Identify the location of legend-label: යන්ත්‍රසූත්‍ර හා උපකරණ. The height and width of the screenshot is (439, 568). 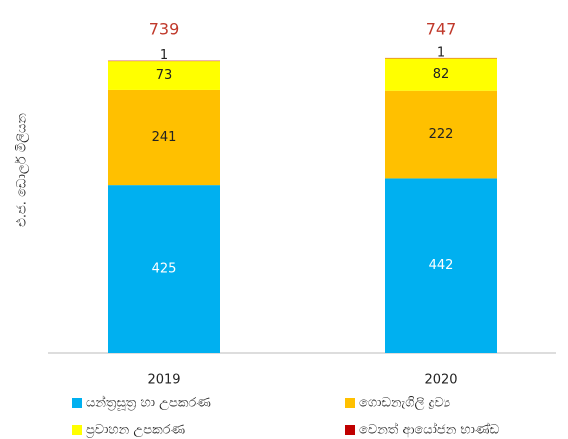
(148, 402).